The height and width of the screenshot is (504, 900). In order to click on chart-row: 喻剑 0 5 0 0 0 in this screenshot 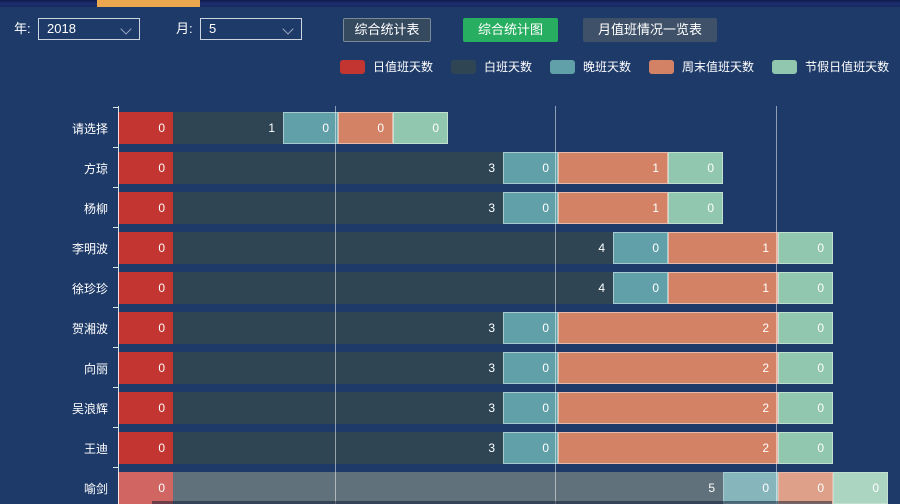, I will do `click(450, 486)`.